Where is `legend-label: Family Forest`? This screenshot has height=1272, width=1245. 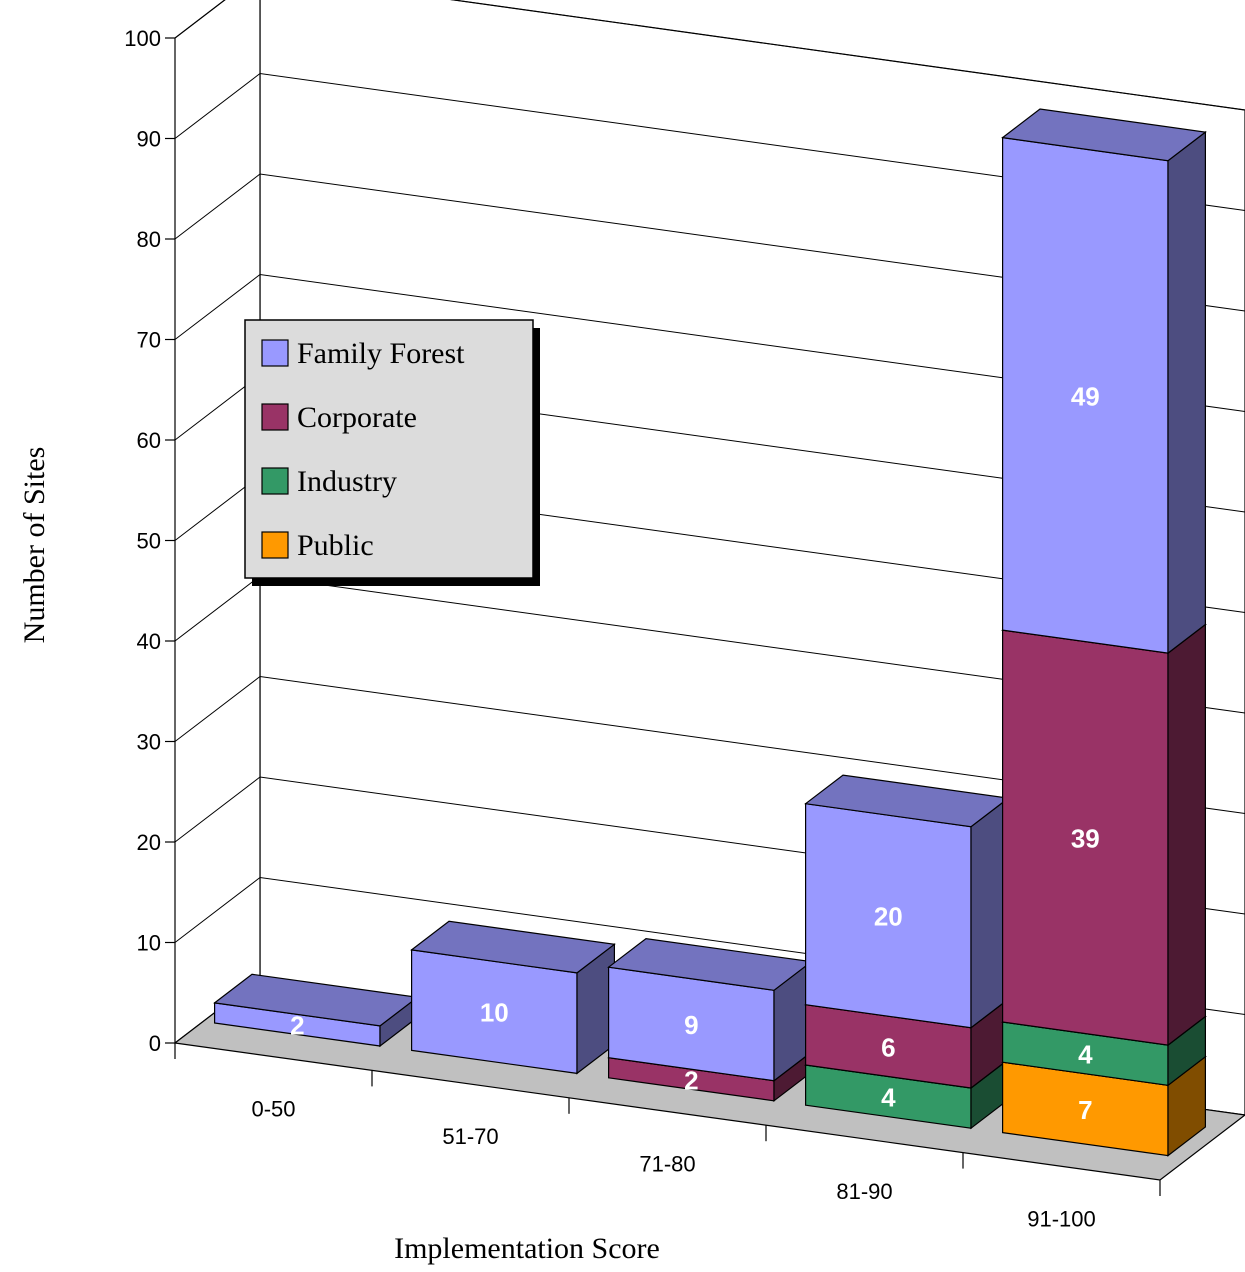
legend-label: Family Forest is located at coordinates (381, 353).